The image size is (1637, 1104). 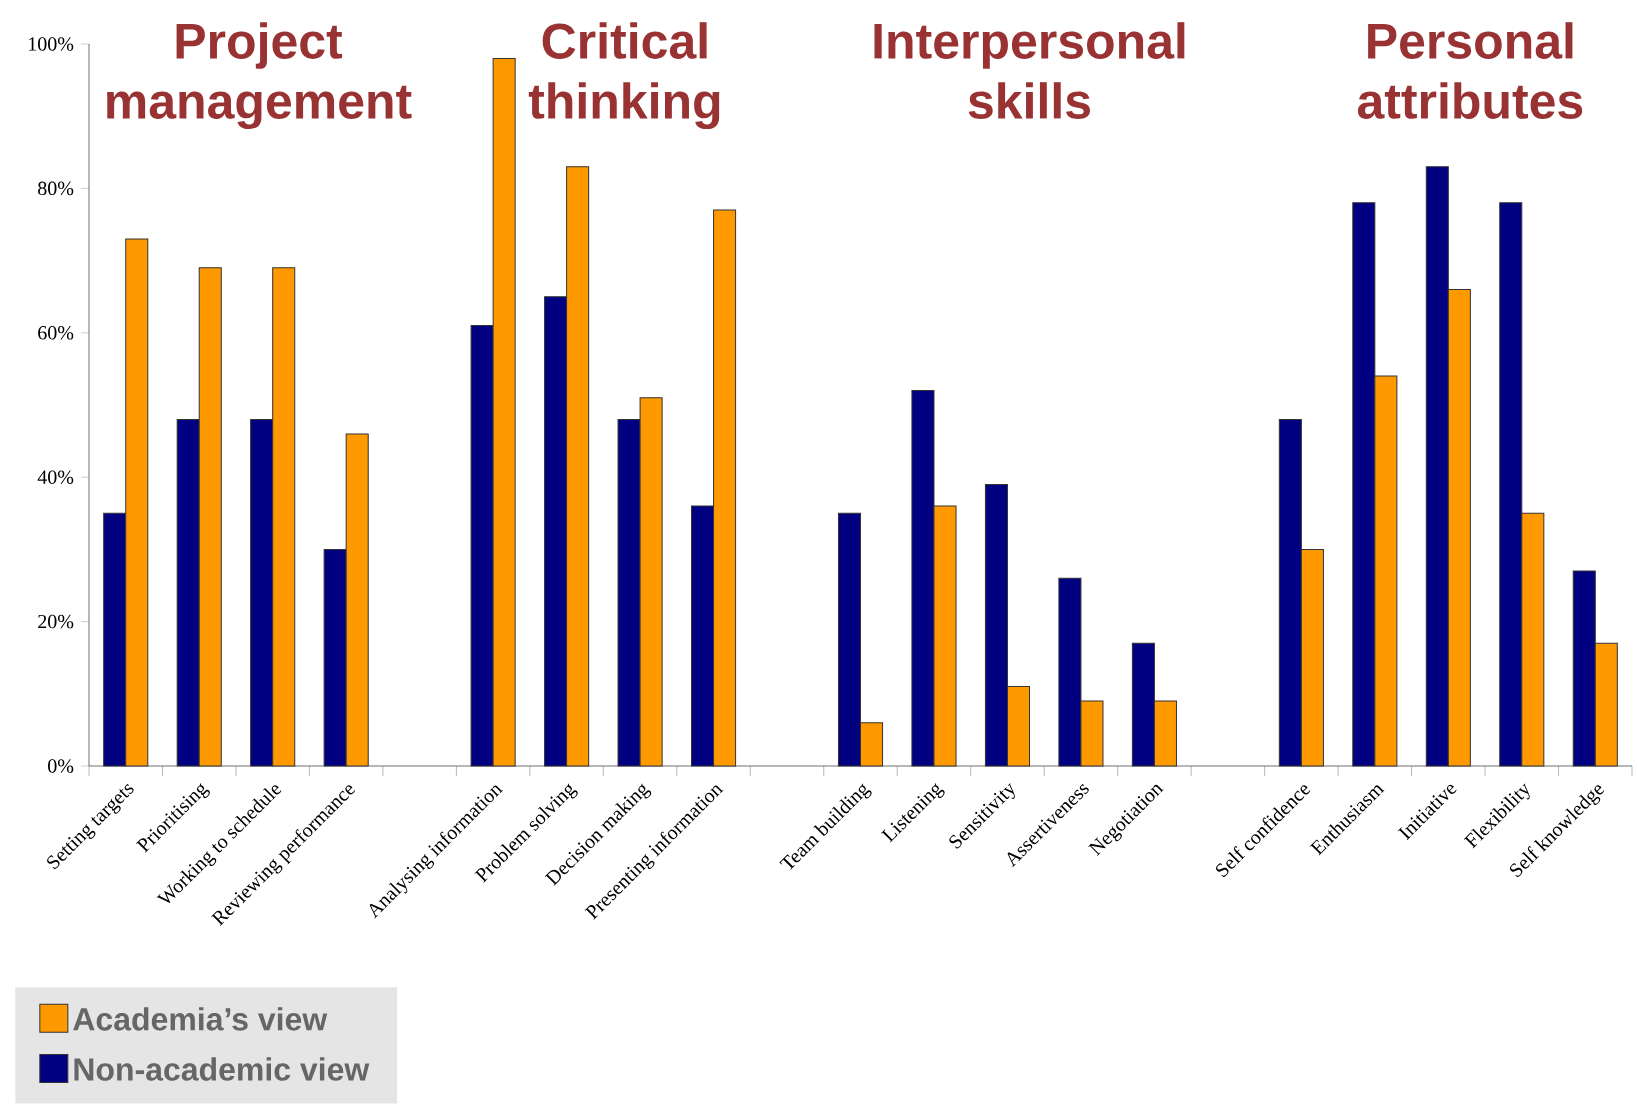 What do you see at coordinates (1029, 70) in the screenshot?
I see `annotation: Interpersonal skills` at bounding box center [1029, 70].